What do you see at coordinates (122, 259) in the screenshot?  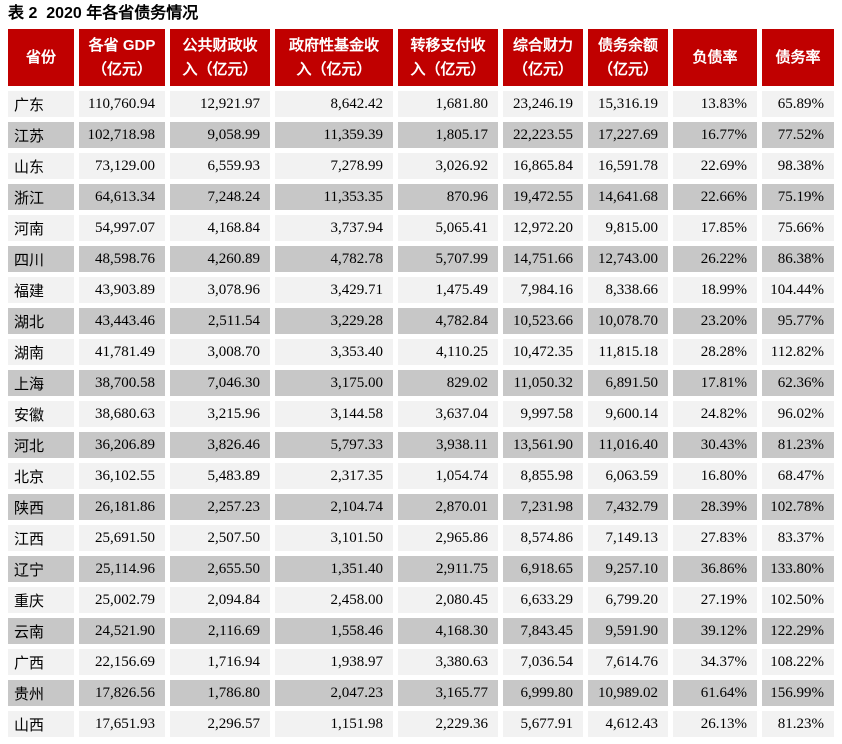 I see `cell-gdp: 48,598.76` at bounding box center [122, 259].